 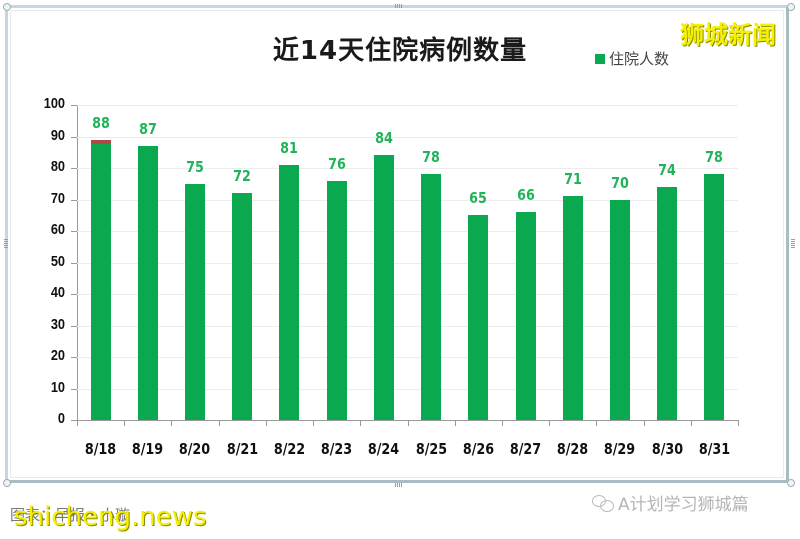 What do you see at coordinates (600, 58) in the screenshot?
I see `legend-swatch-icon` at bounding box center [600, 58].